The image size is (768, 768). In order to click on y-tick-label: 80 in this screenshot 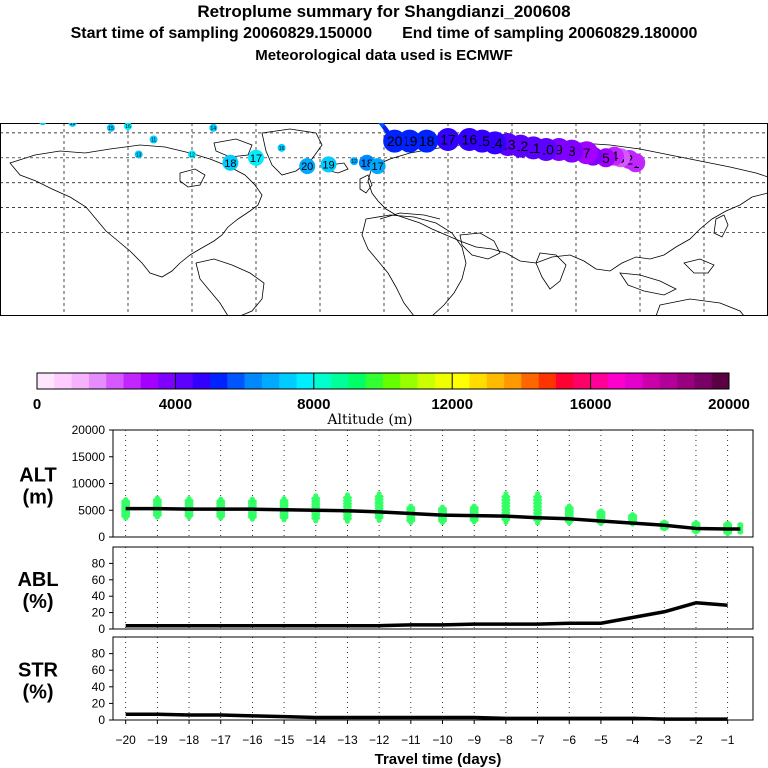, I will do `click(99, 563)`.